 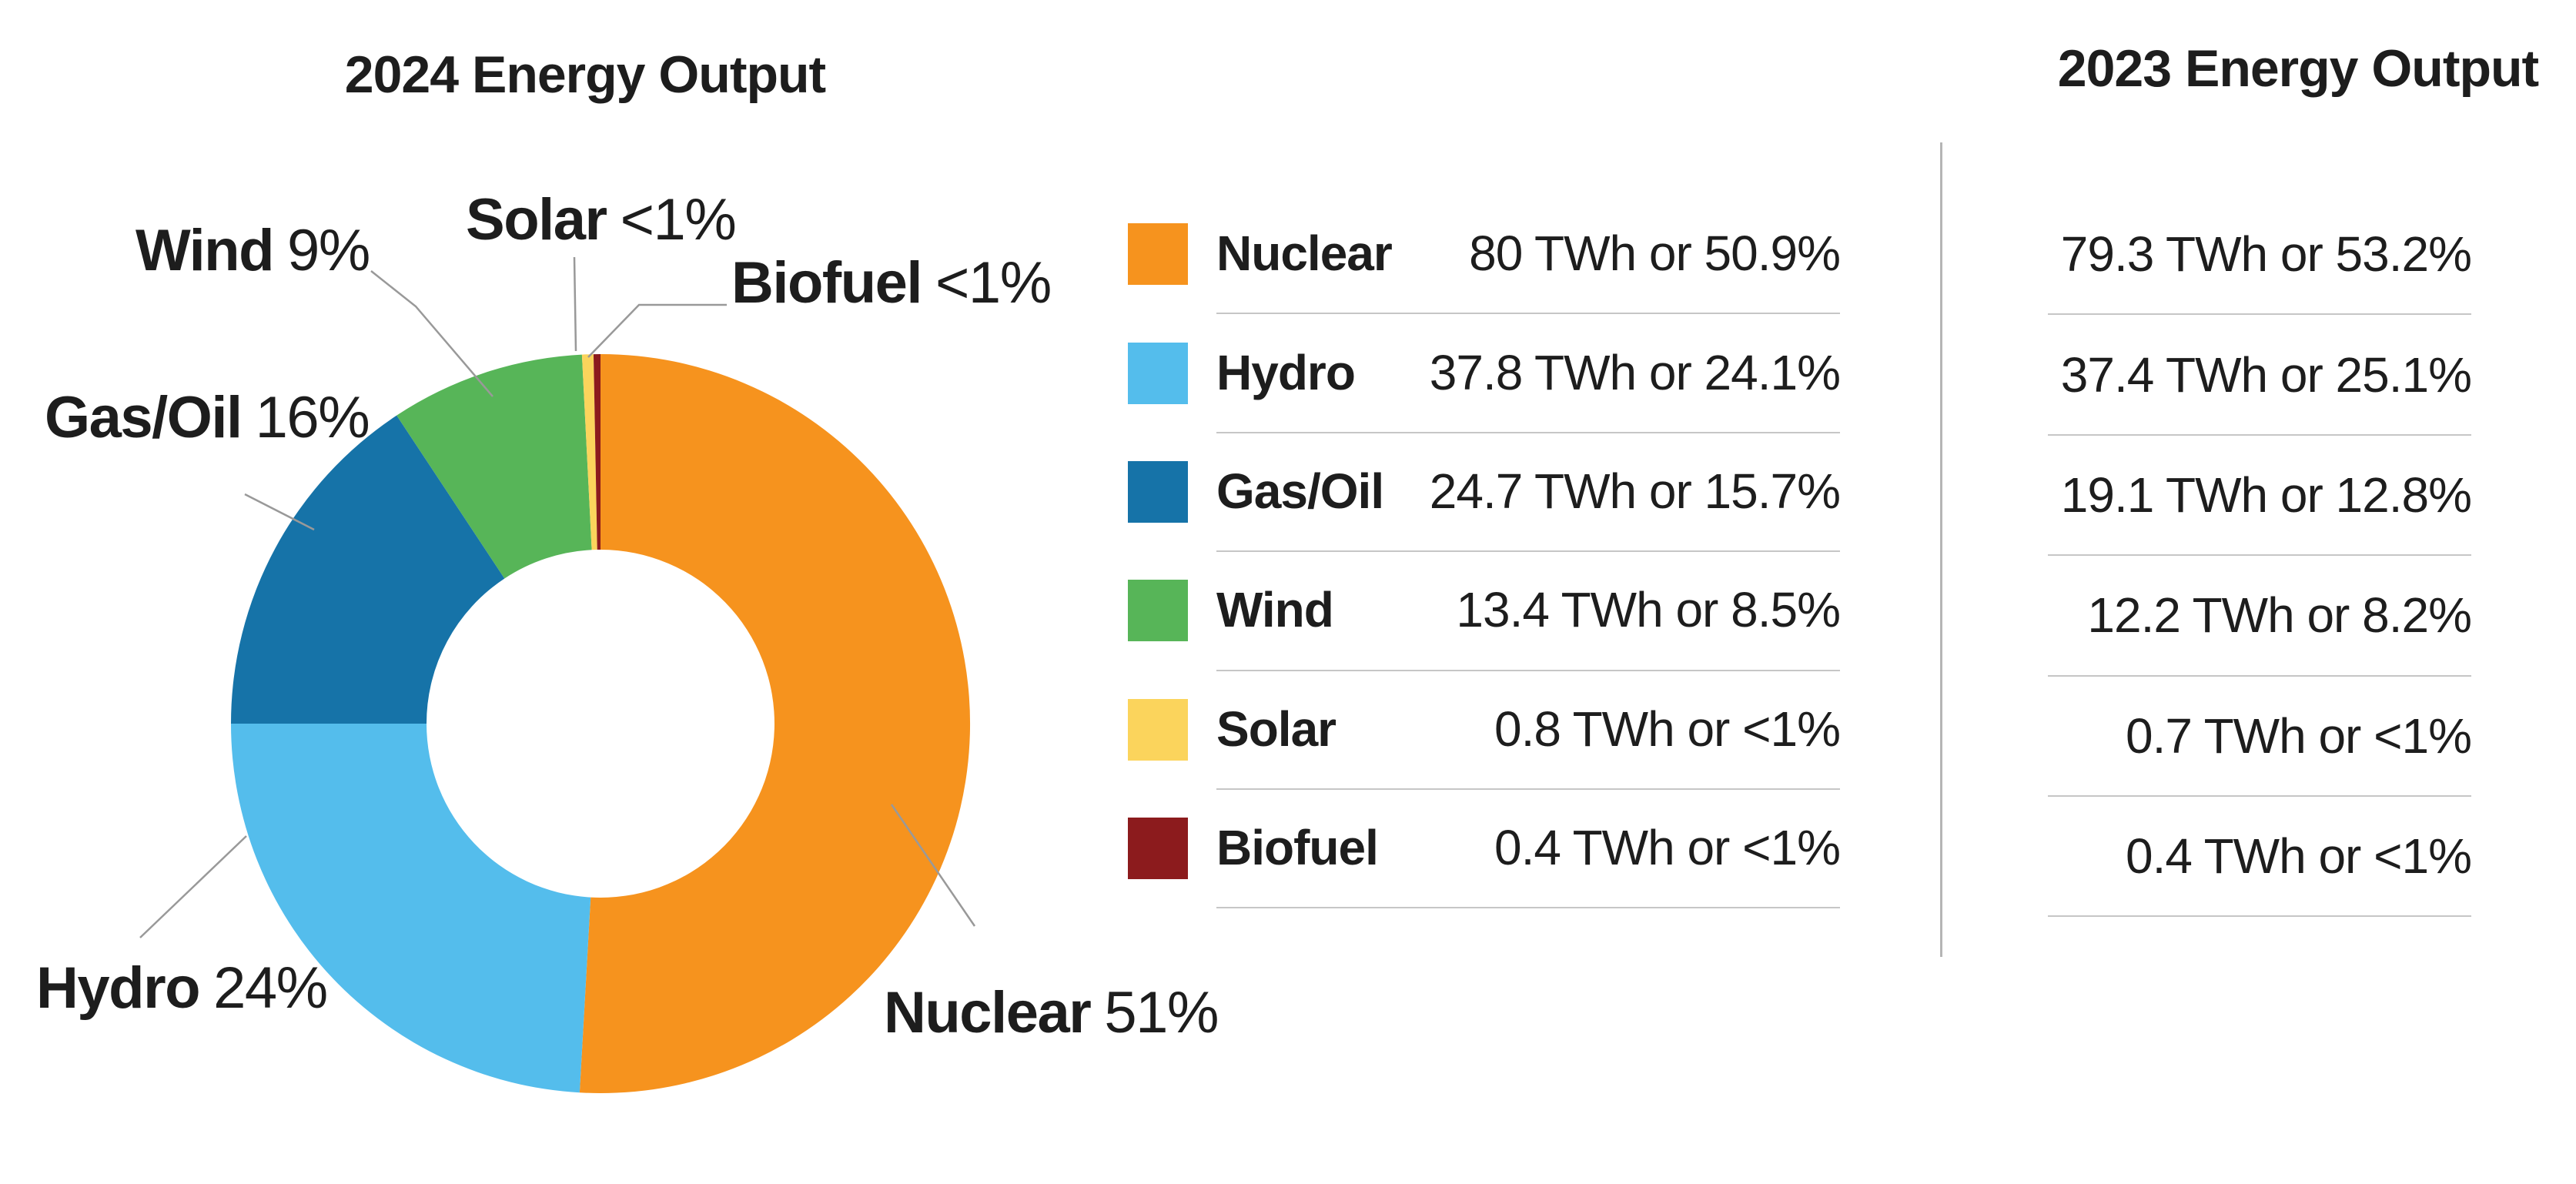 I want to click on legend-value-biofuel: 0.4 TWh or <1%, so click(x=1667, y=848).